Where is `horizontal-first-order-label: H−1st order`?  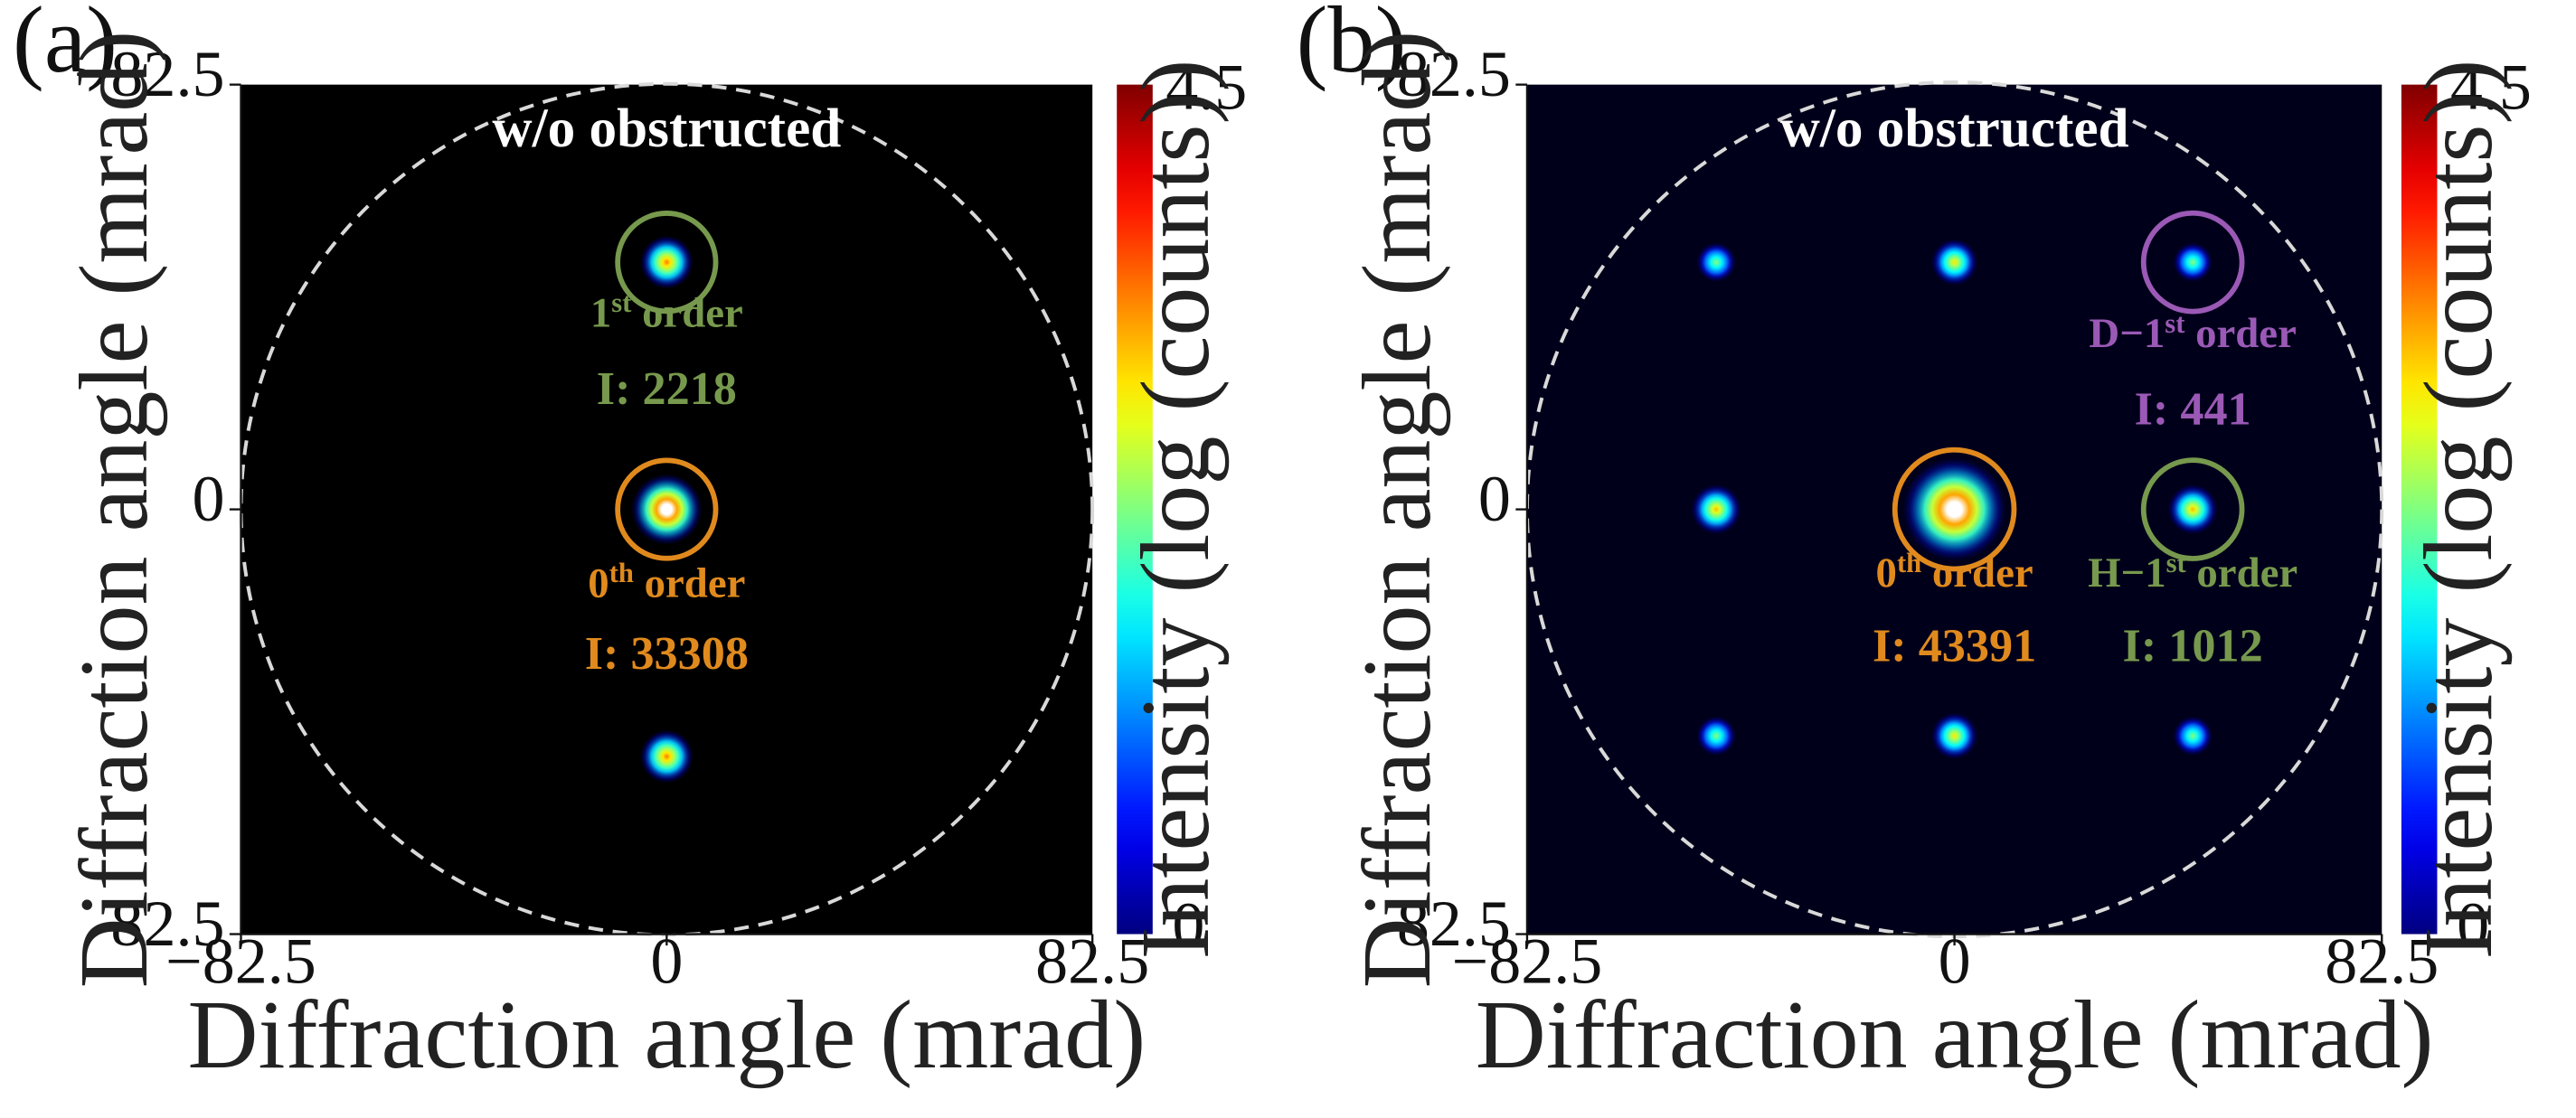
horizontal-first-order-label: H−1st order is located at coordinates (2193, 572).